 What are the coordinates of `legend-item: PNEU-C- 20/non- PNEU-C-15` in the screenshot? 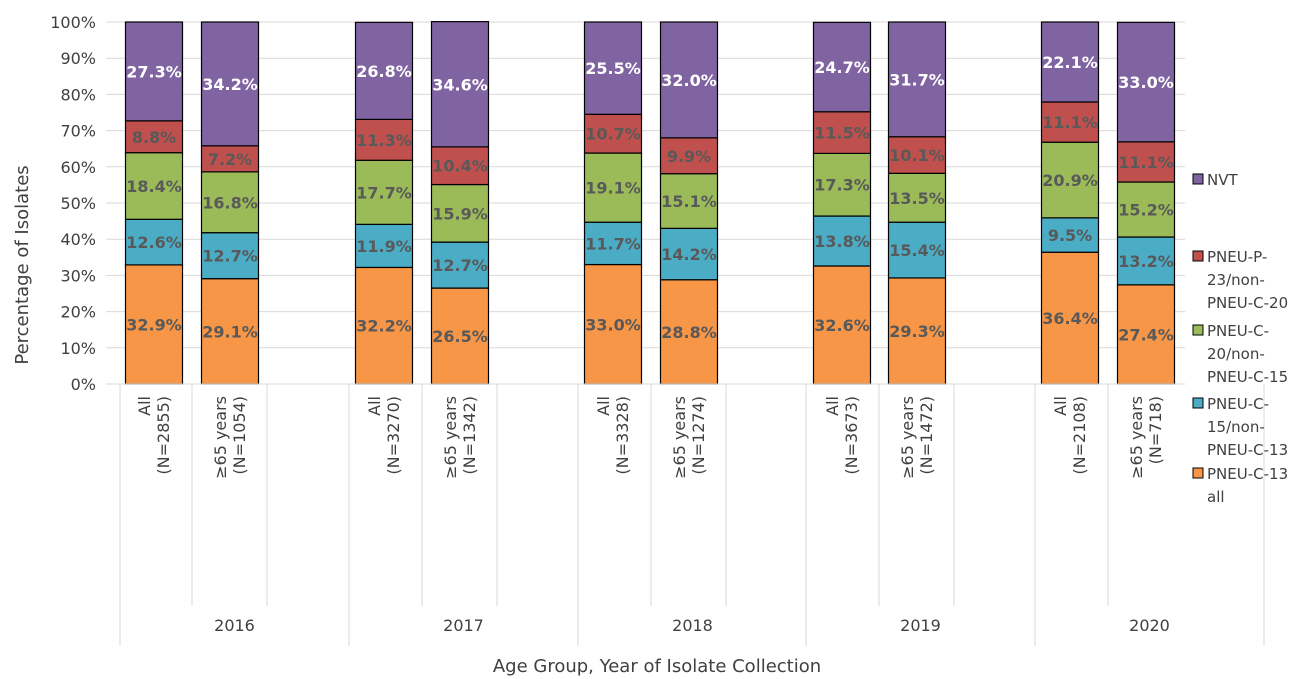 It's located at (1240, 354).